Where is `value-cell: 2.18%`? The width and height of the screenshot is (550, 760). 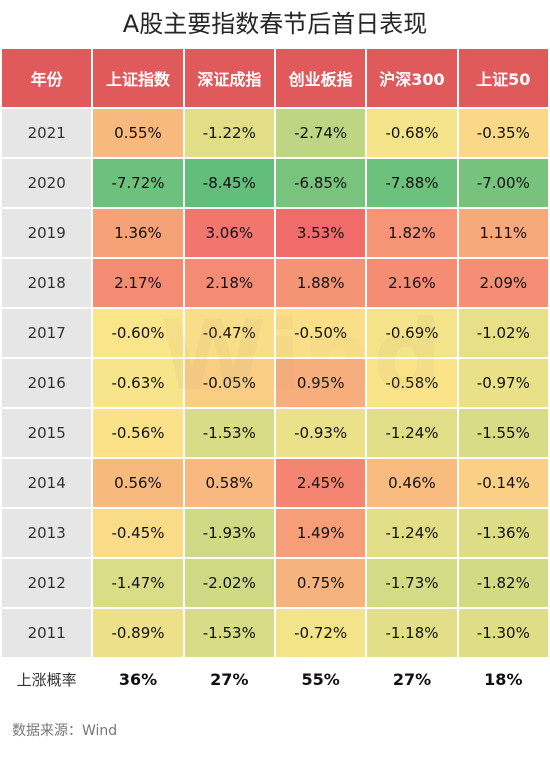 value-cell: 2.18% is located at coordinates (229, 283).